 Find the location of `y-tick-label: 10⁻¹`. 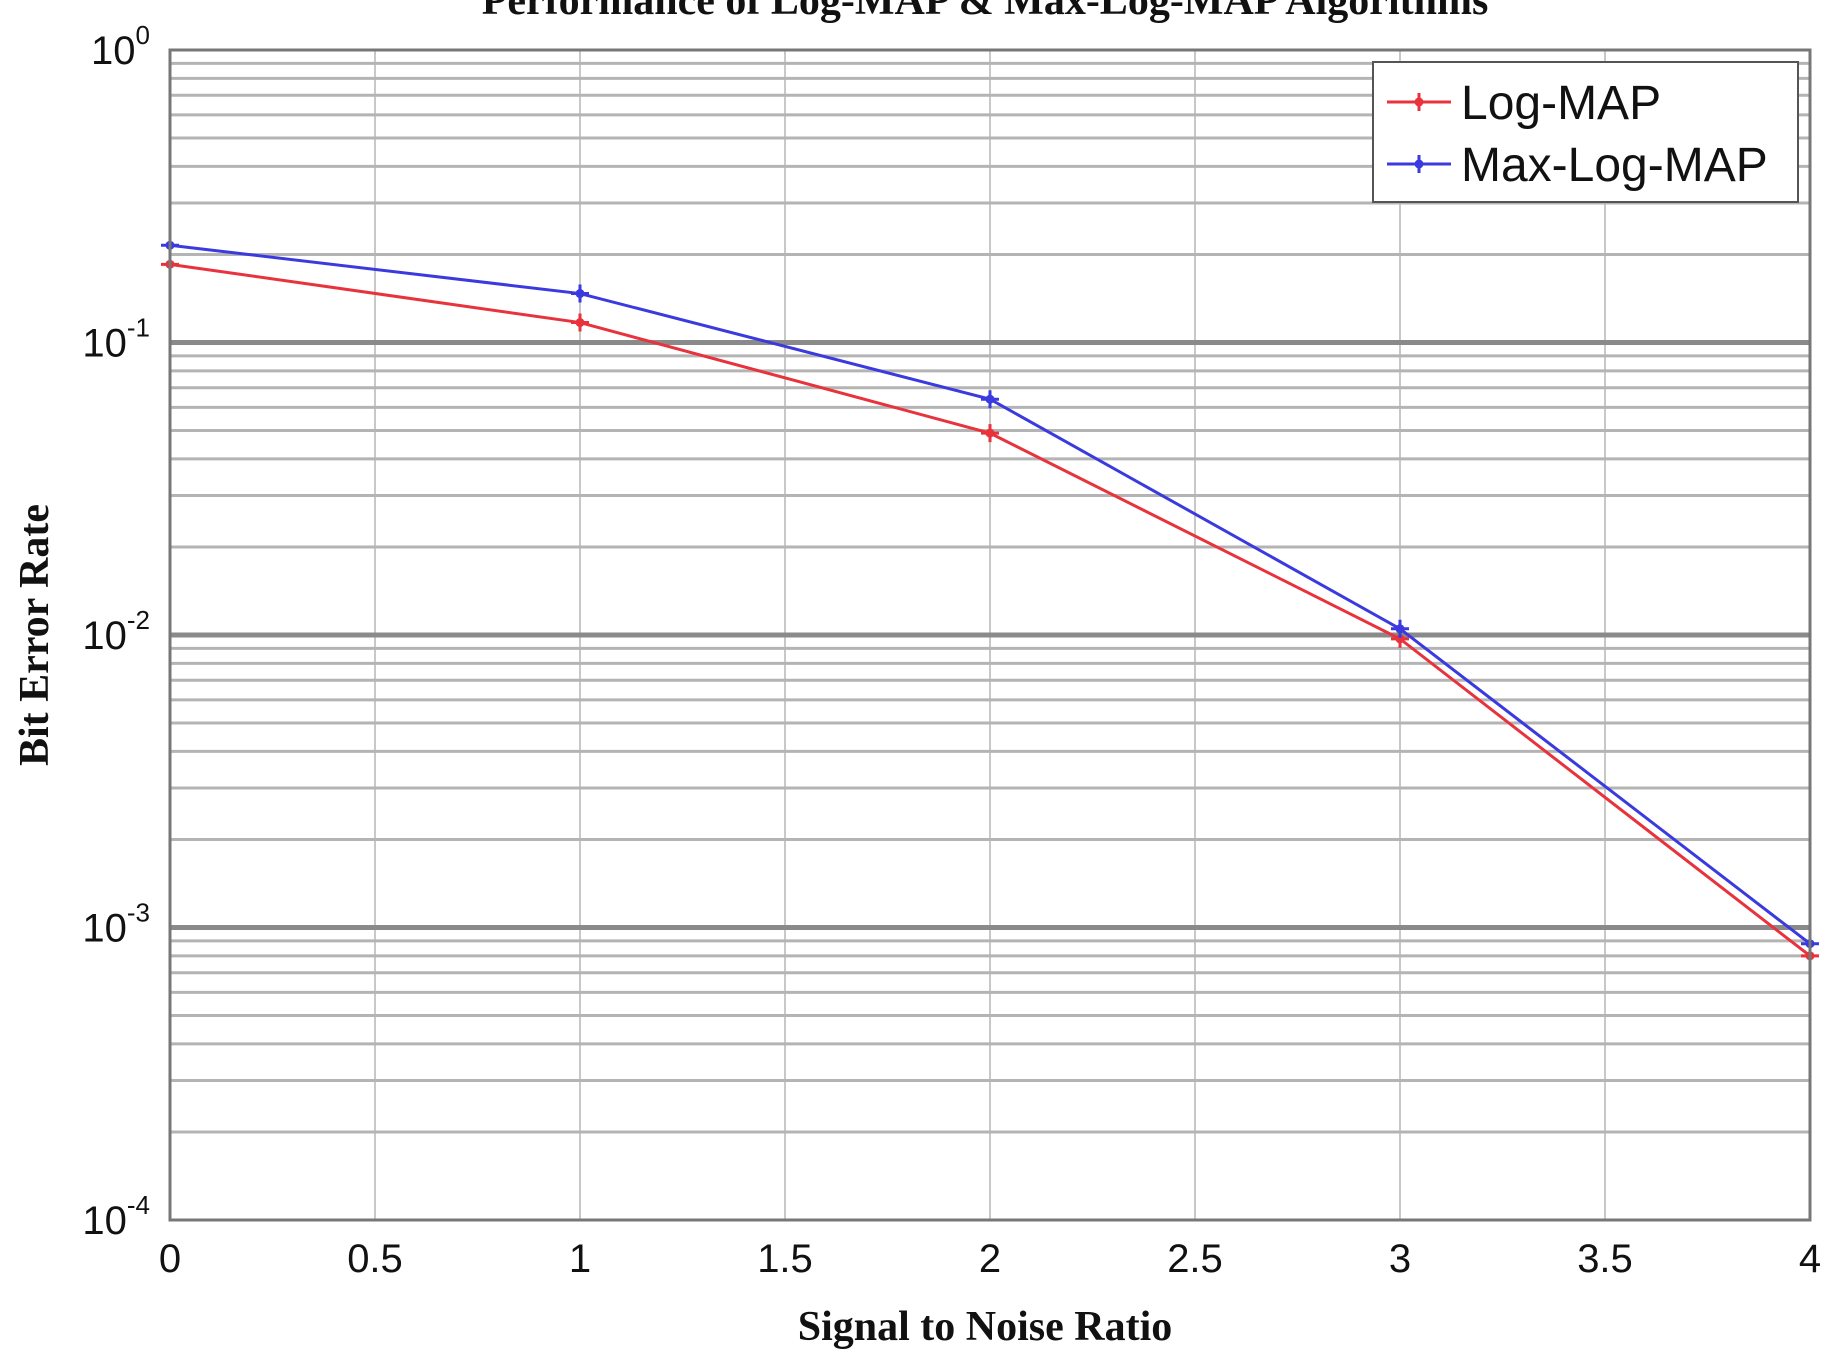

y-tick-label: 10⁻¹ is located at coordinates (116, 339).